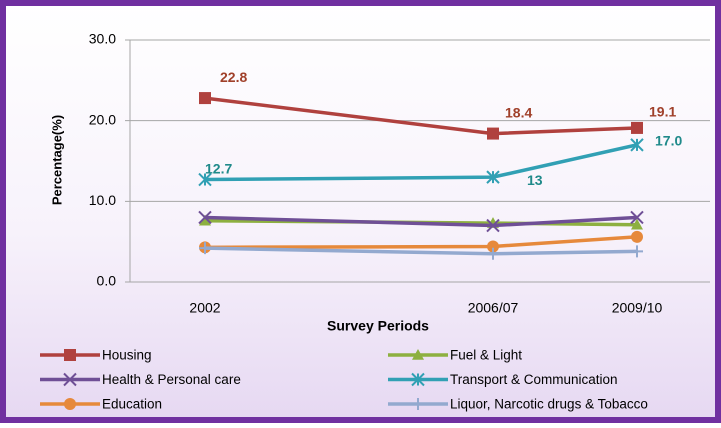  What do you see at coordinates (171, 379) in the screenshot?
I see `legend-label: Health & Personal care` at bounding box center [171, 379].